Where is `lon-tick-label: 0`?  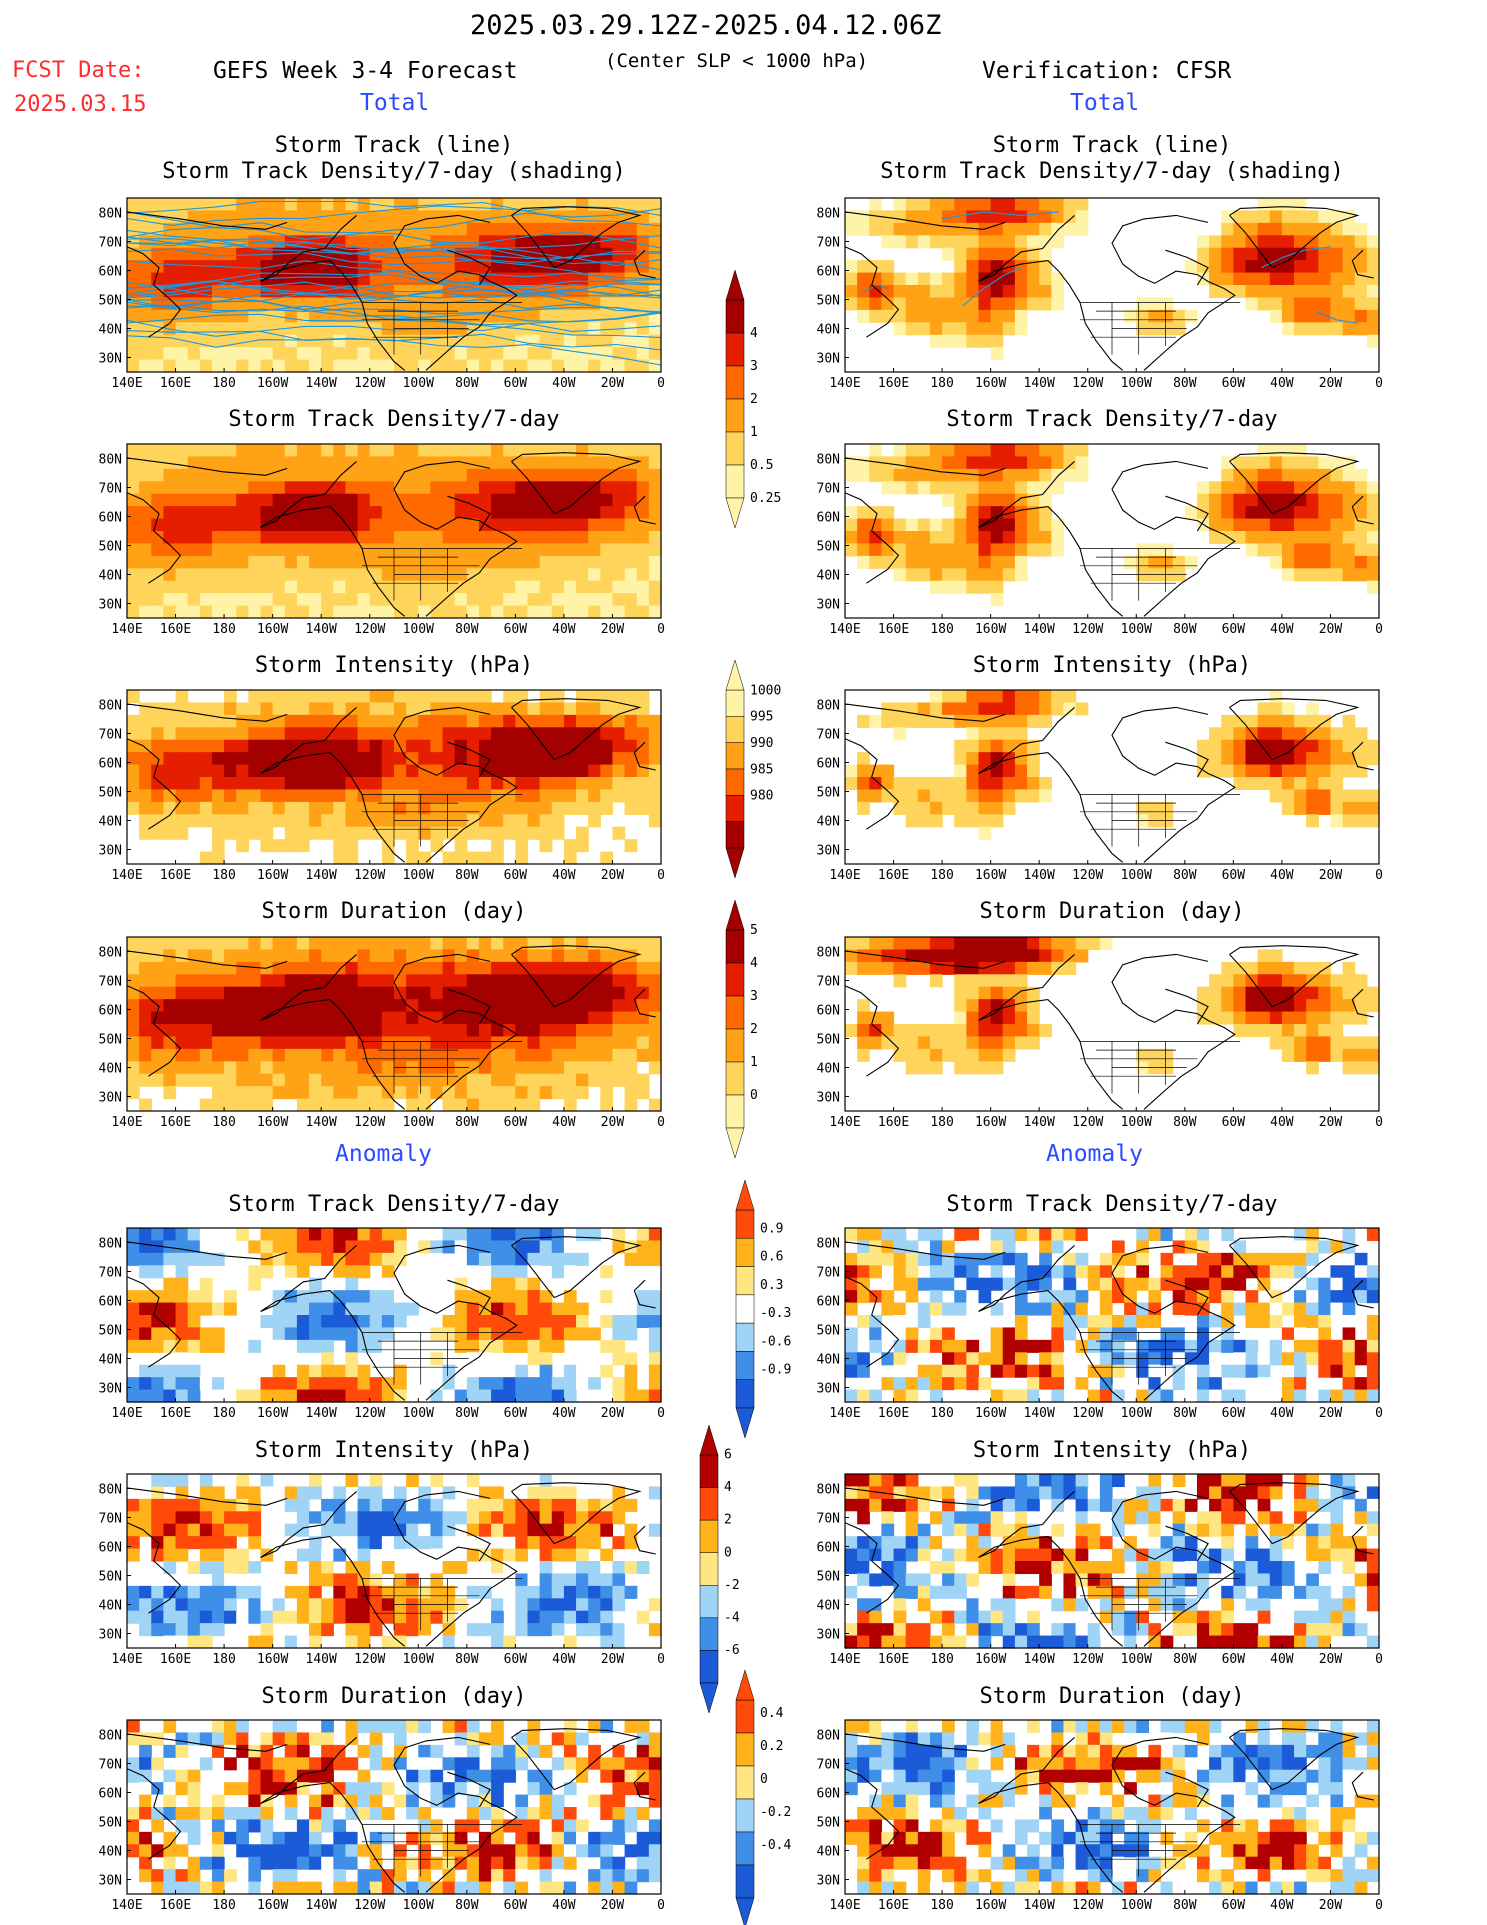
lon-tick-label: 0 is located at coordinates (661, 1122).